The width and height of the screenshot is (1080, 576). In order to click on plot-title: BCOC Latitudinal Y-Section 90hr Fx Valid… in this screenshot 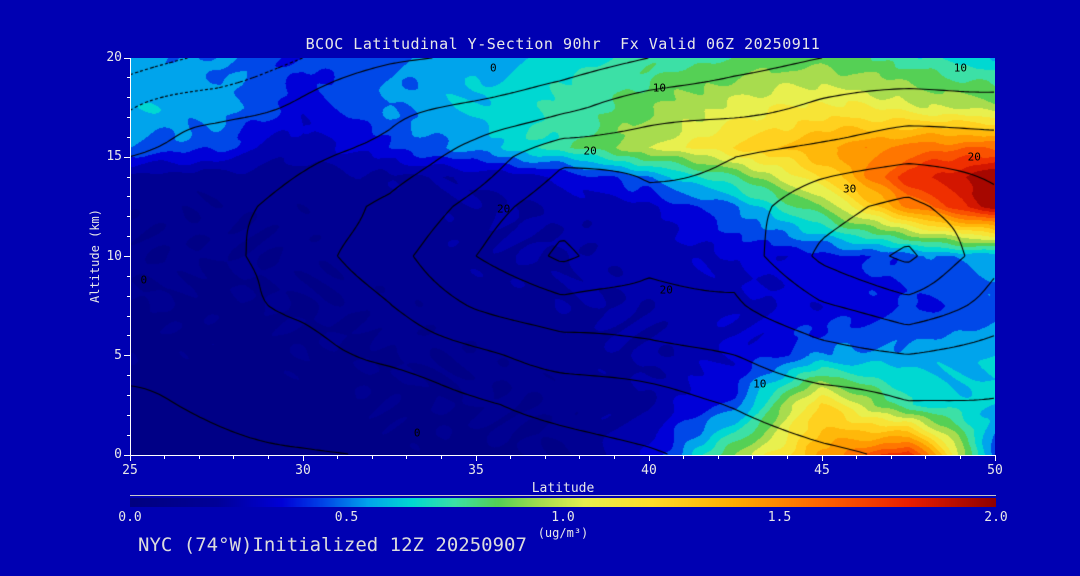, I will do `click(563, 44)`.